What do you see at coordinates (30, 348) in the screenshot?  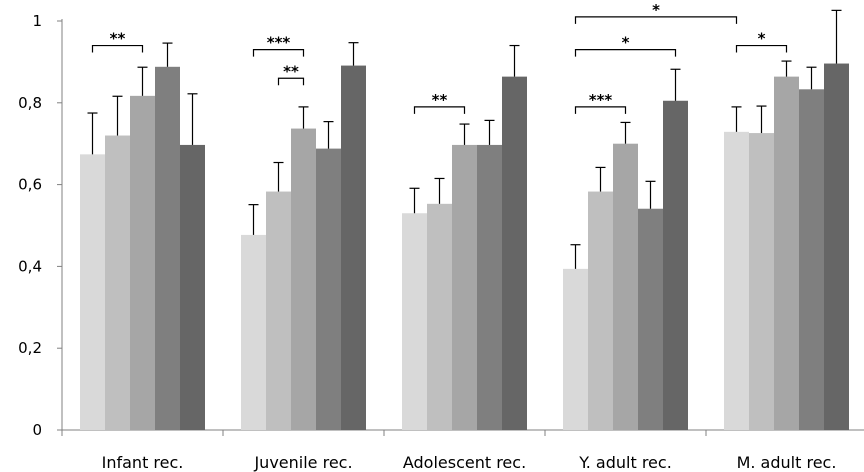 I see `y-tick-label: 0,2` at bounding box center [30, 348].